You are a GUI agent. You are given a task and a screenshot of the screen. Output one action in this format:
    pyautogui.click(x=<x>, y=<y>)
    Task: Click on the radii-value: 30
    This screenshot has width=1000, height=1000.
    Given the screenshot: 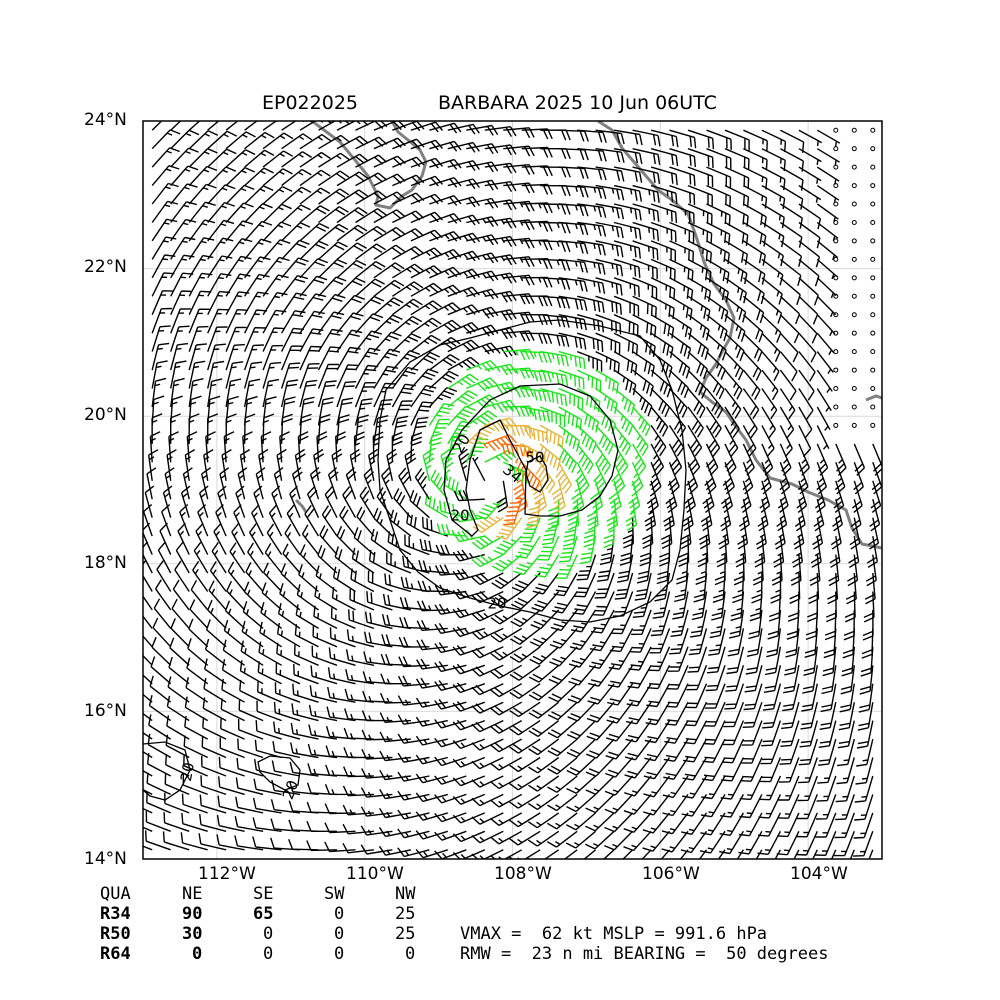 What is the action you would take?
    pyautogui.click(x=192, y=934)
    